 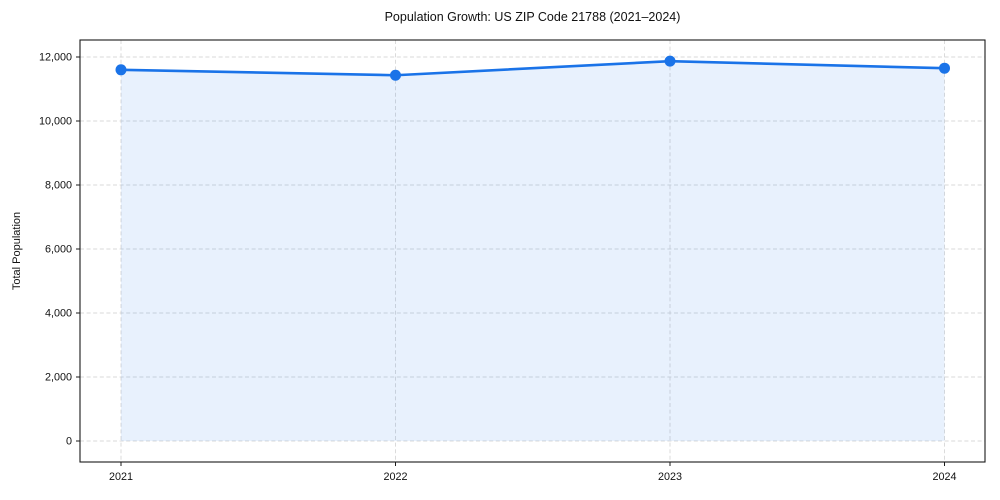 I want to click on y-tick-label: 6,000, so click(x=58, y=250).